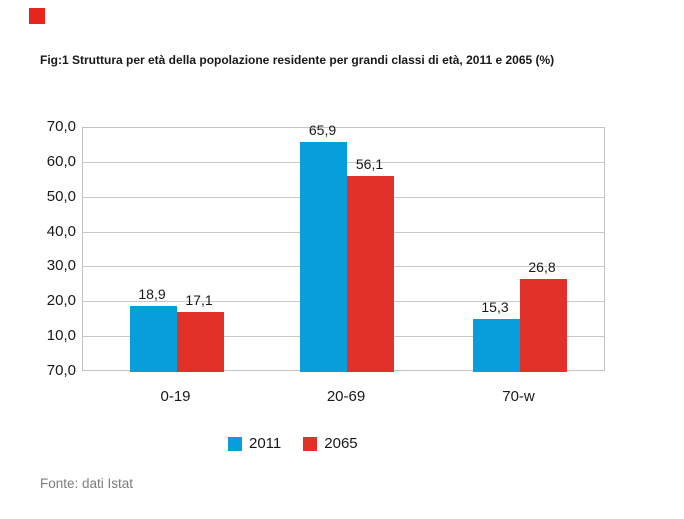 This screenshot has width=684, height=519. What do you see at coordinates (37, 16) in the screenshot?
I see `red-square-marker` at bounding box center [37, 16].